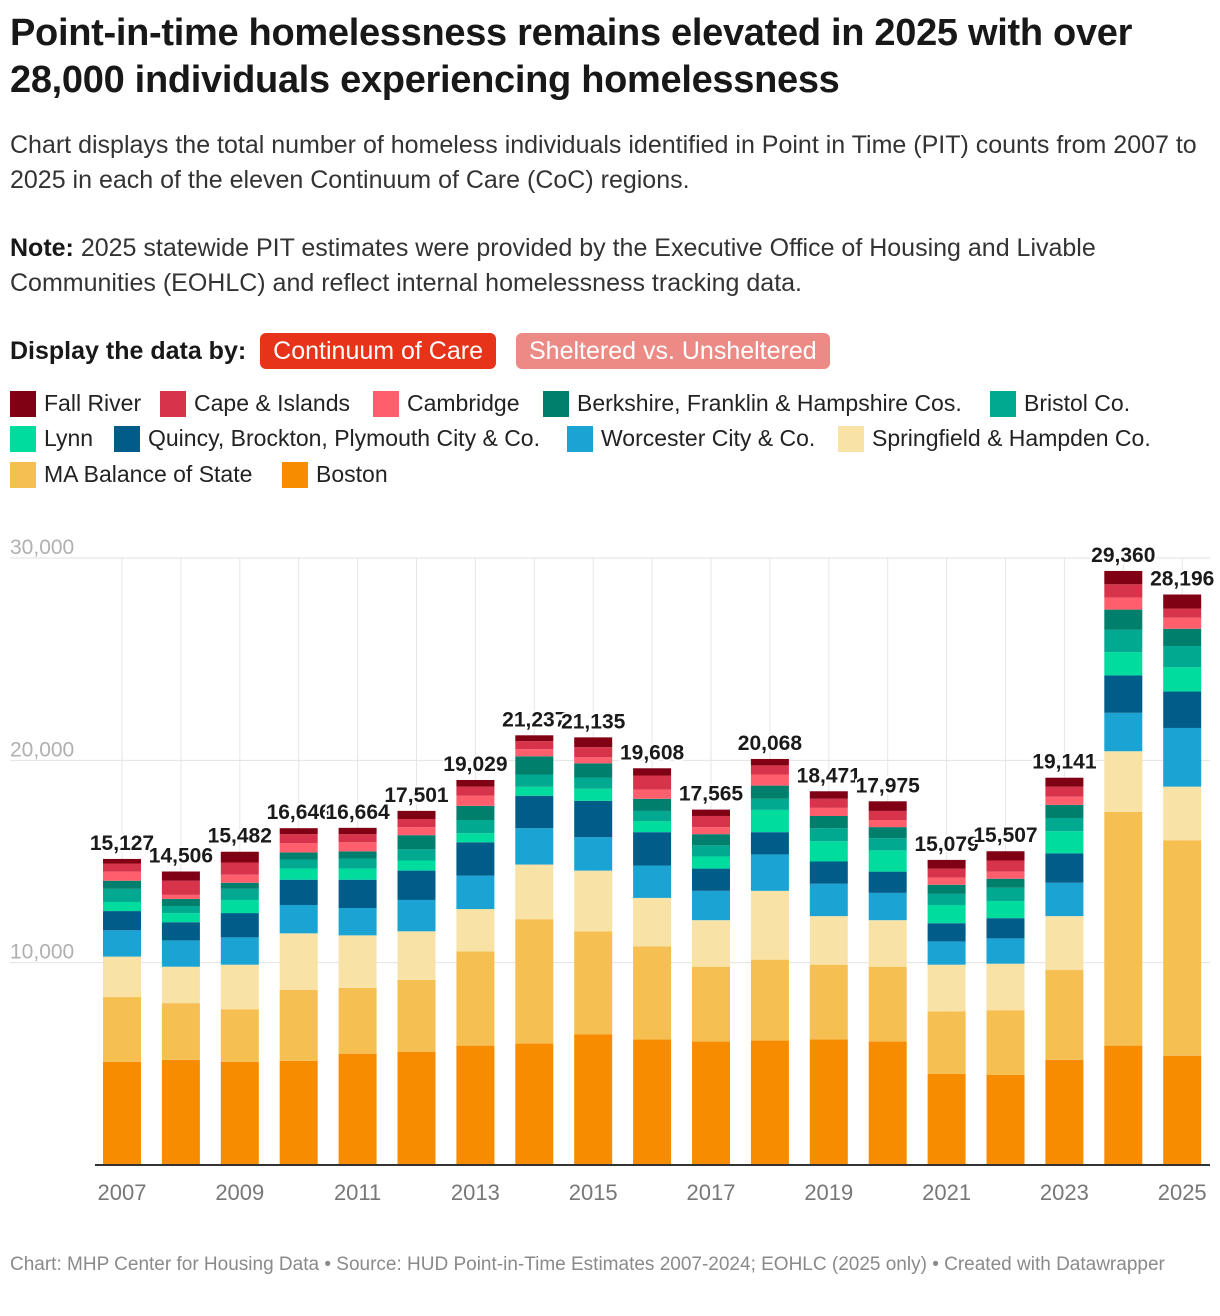 Image resolution: width=1220 pixels, height=1316 pixels. Describe the element at coordinates (652, 752) in the screenshot. I see `total-label: 19,608` at that location.